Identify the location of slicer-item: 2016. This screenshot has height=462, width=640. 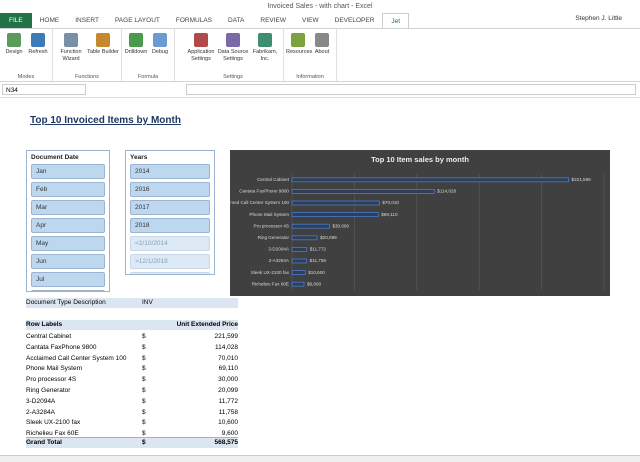
(170, 189).